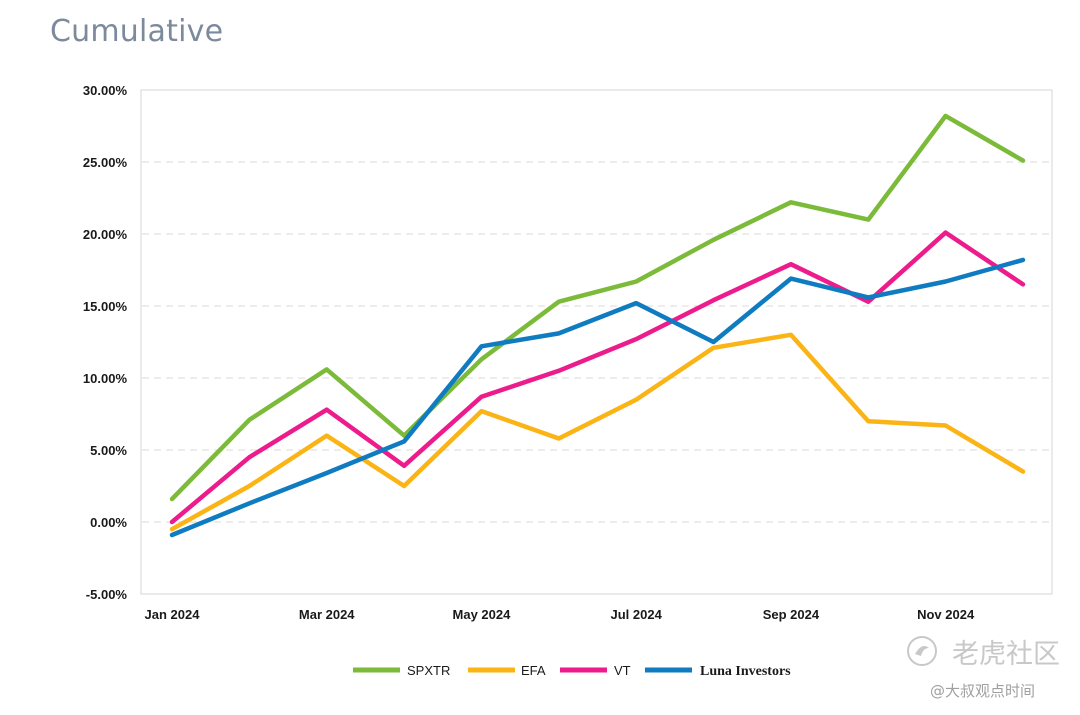  I want to click on legend: SPXTR EFA VT Luna Investors, so click(572, 671).